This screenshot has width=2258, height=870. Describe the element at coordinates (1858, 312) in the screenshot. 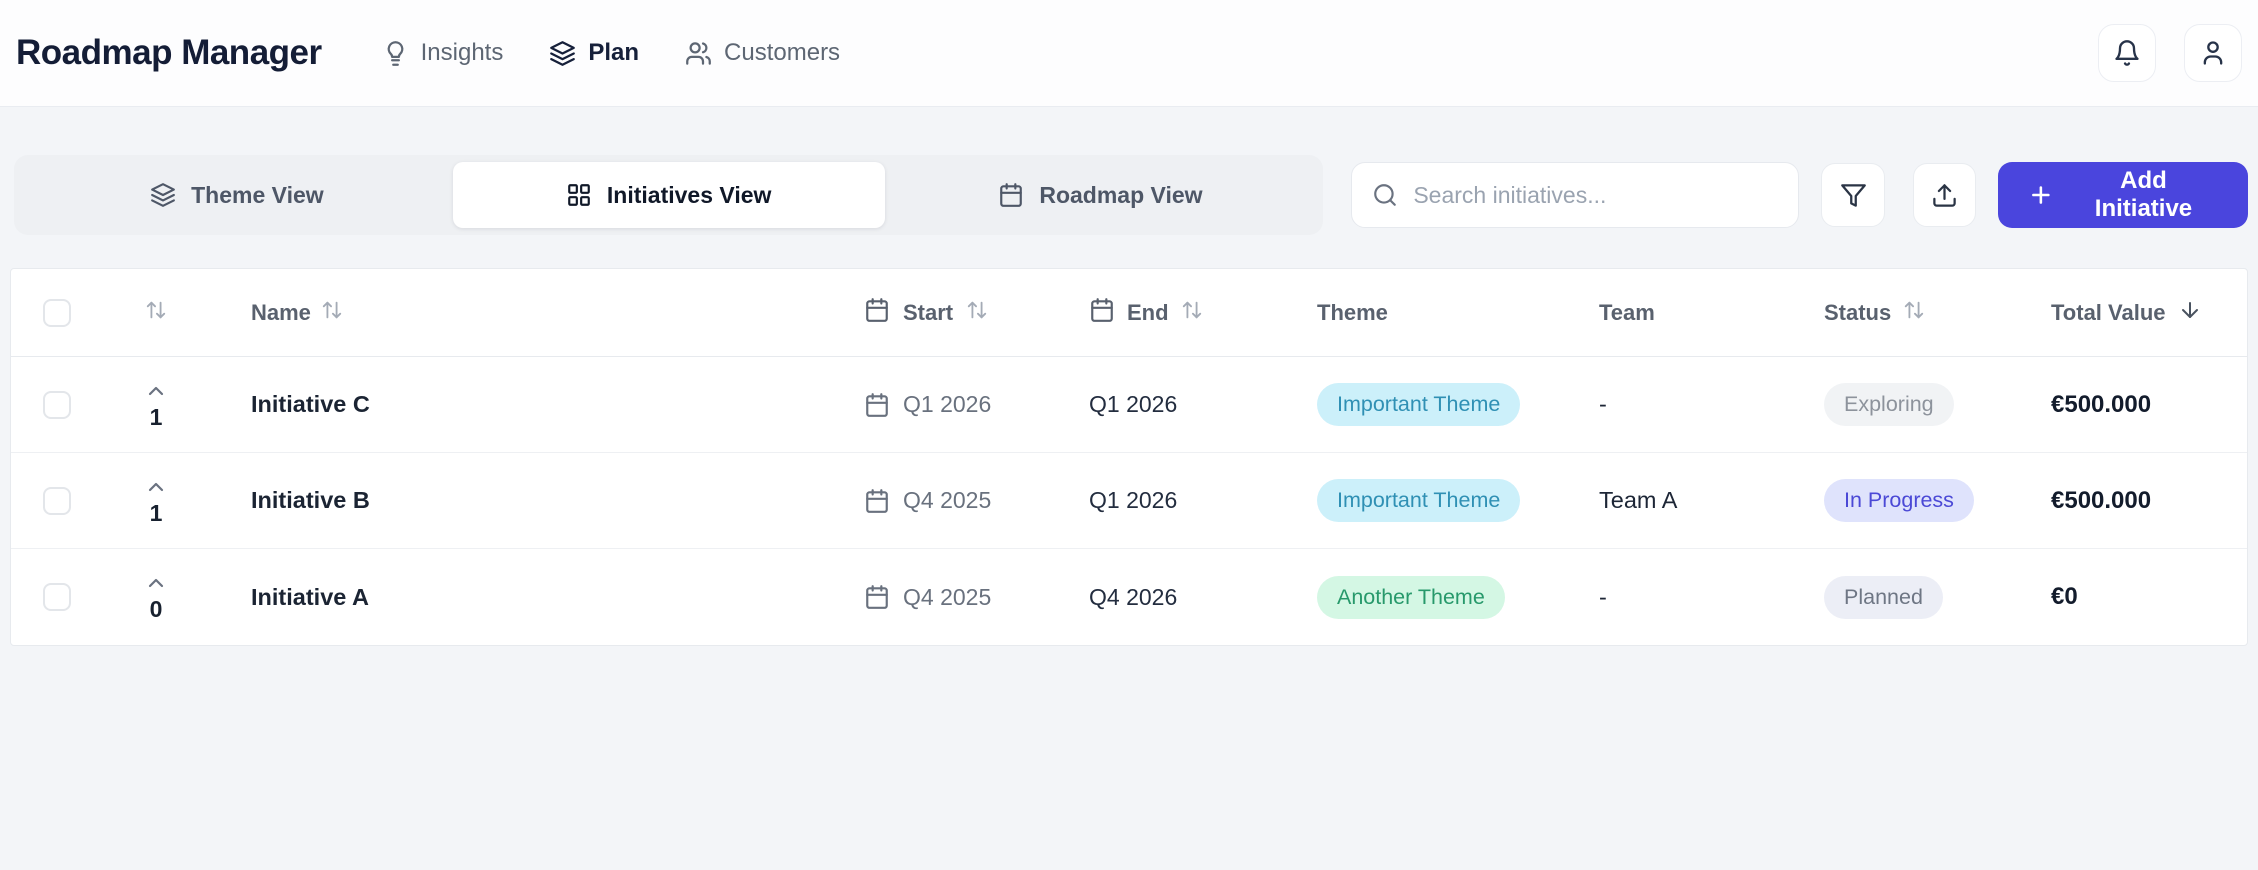

I see `column-label-status: Status` at that location.